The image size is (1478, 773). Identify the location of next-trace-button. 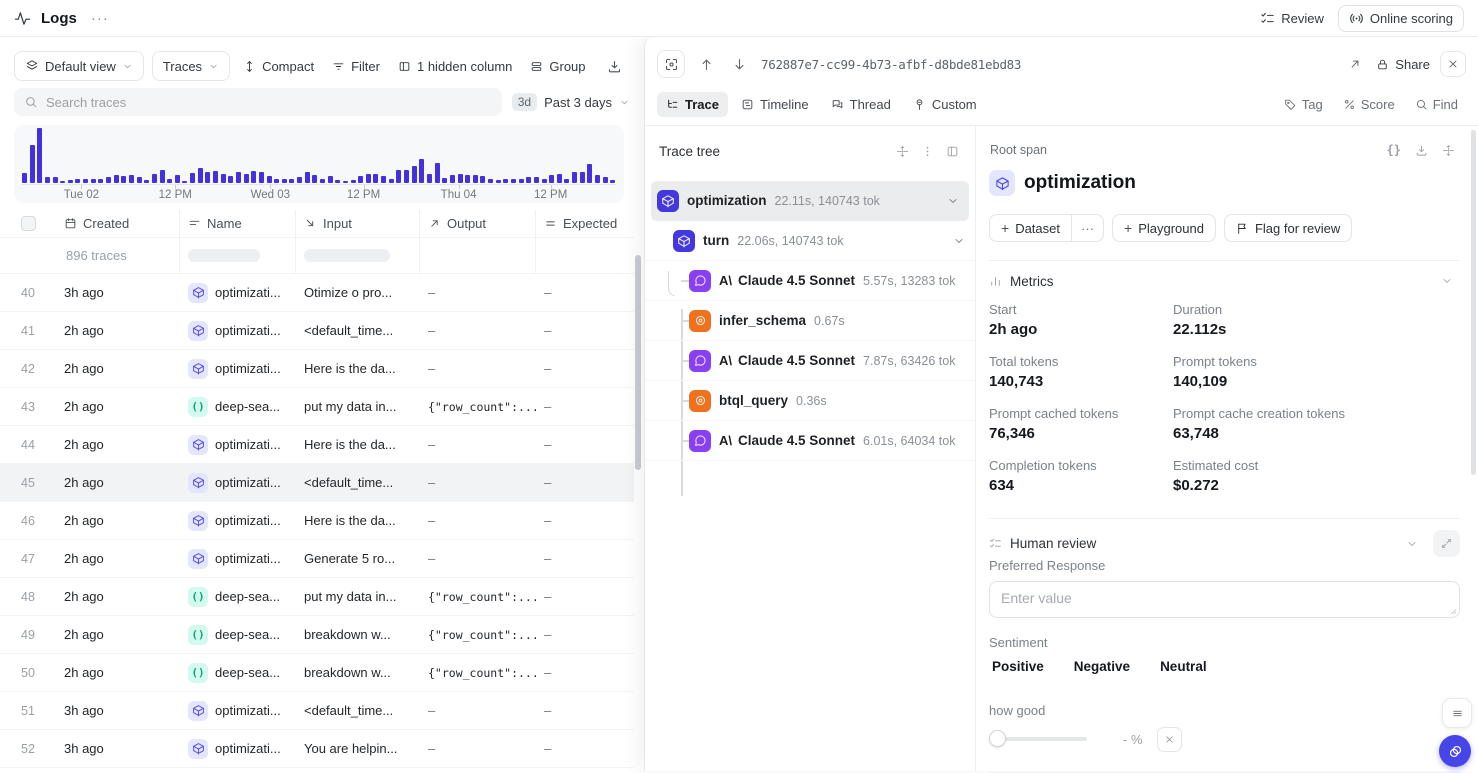
(739, 64).